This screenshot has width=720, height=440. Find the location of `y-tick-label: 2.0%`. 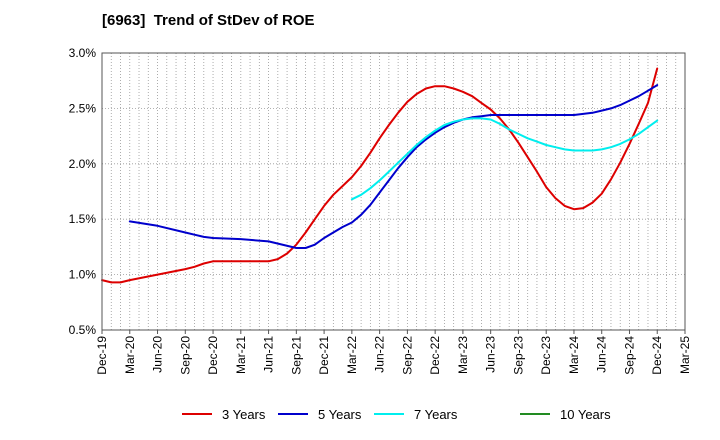

y-tick-label: 2.0% is located at coordinates (83, 164).